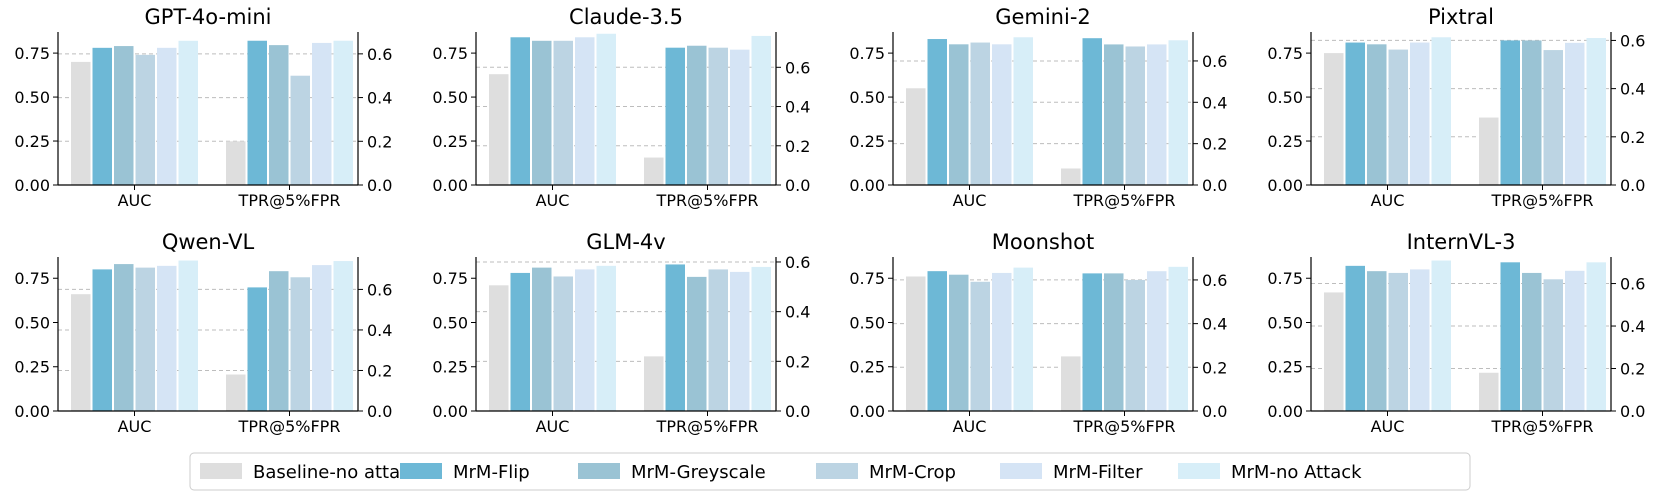  Describe the element at coordinates (491, 472) in the screenshot. I see `legend-label: MrM-Flip` at that location.